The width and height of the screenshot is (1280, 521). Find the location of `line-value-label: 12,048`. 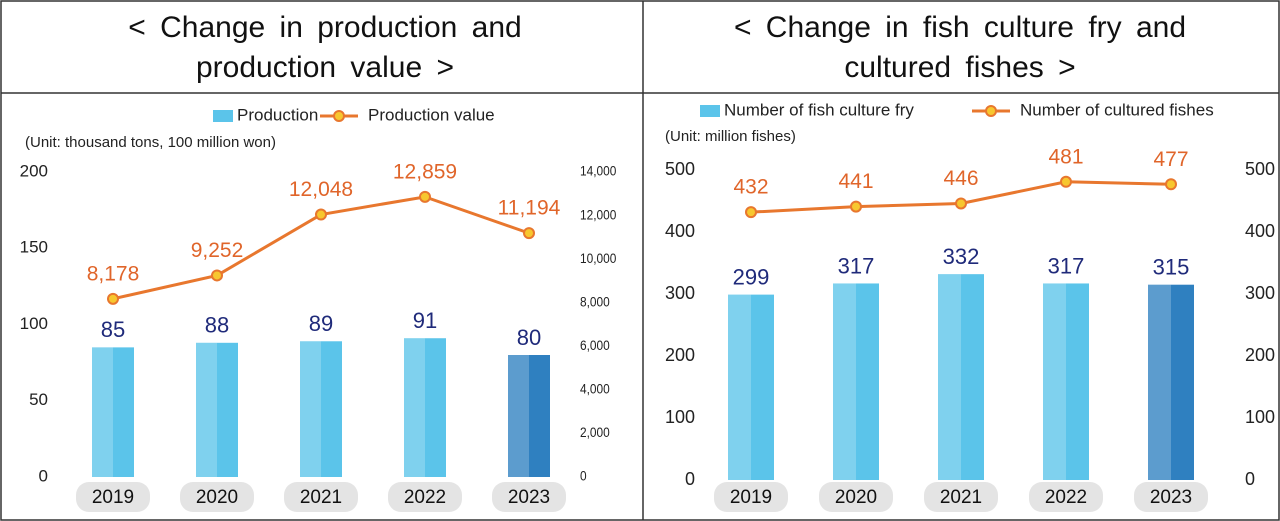

line-value-label: 12,048 is located at coordinates (321, 189).